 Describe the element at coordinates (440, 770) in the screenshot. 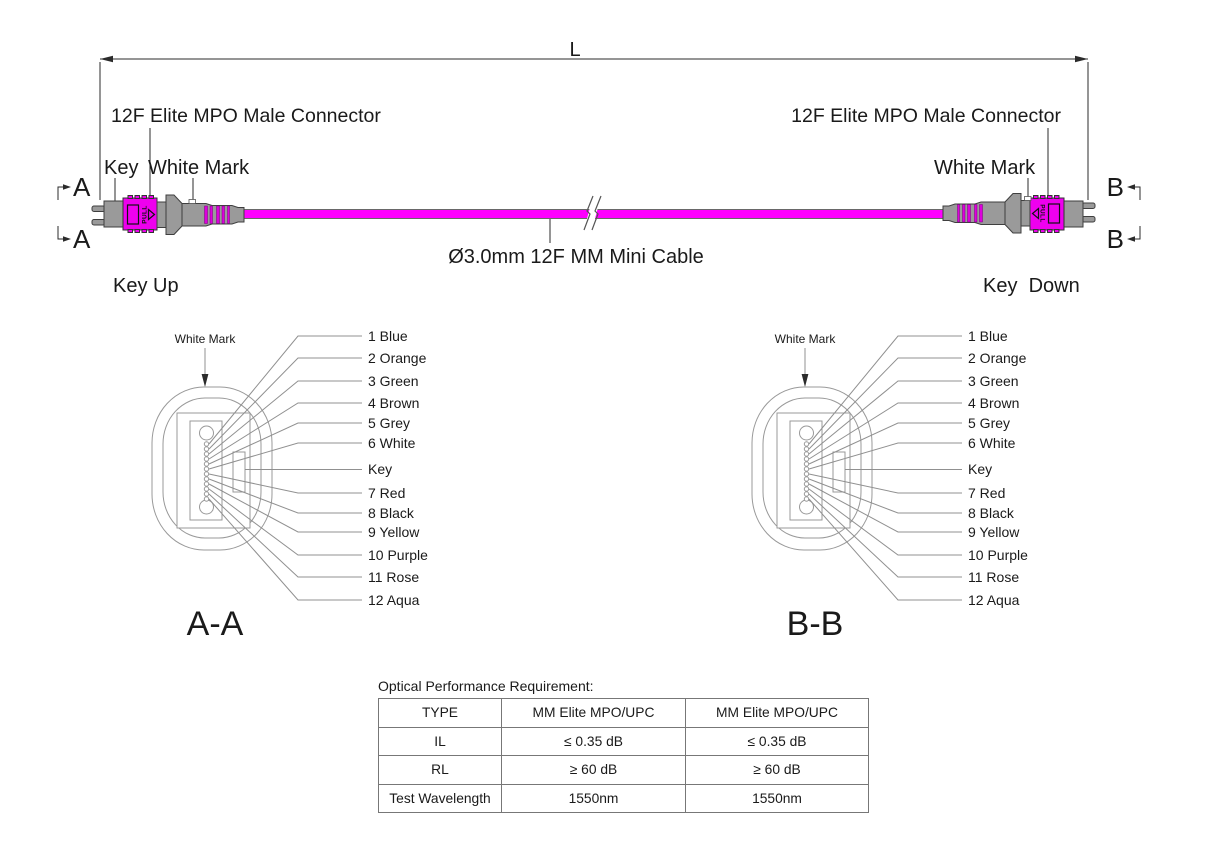

I see `cell-rl-header: RL` at that location.